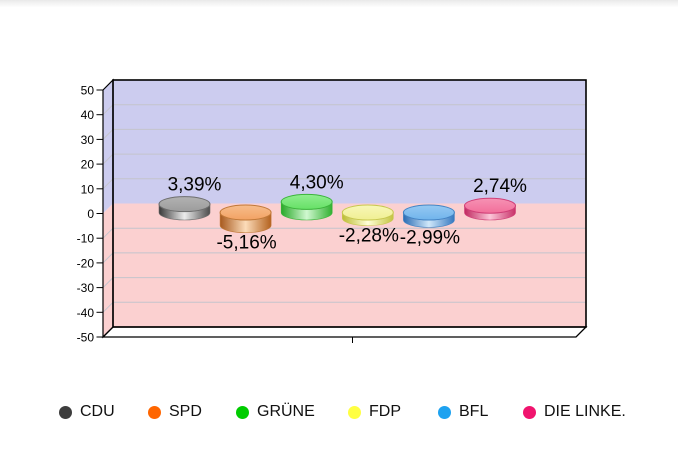 The image size is (678, 450). I want to click on y-axis-tick-label: -40, so click(86, 313).